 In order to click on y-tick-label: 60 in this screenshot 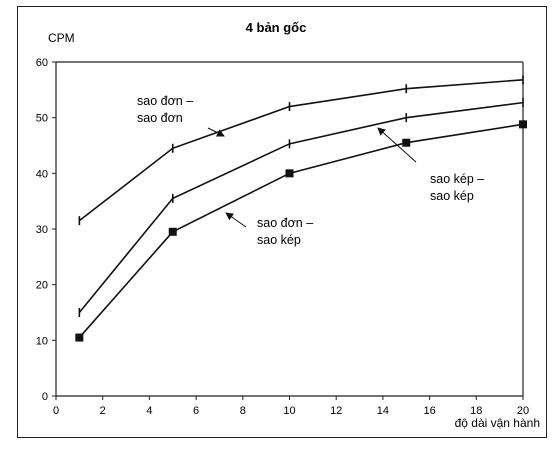, I will do `click(42, 63)`.